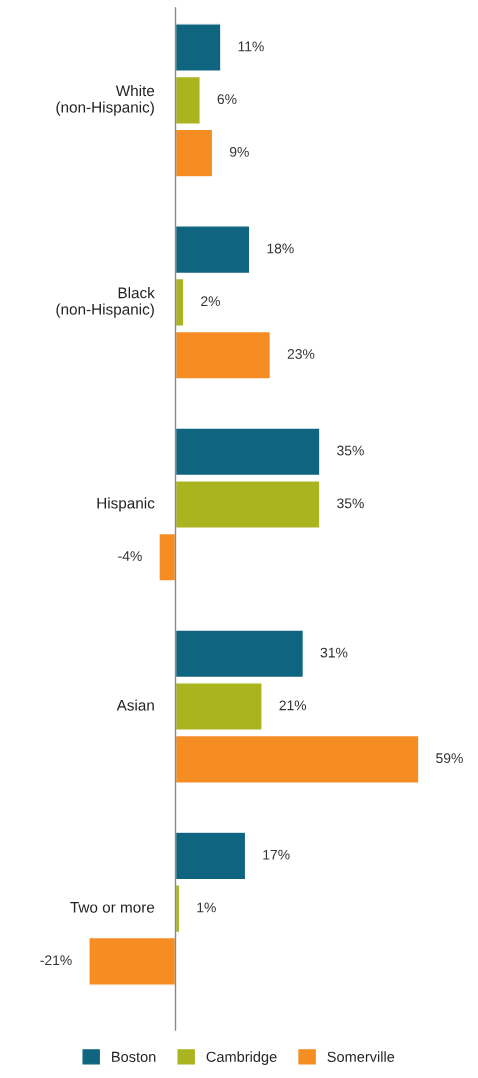 The image size is (478, 1078). What do you see at coordinates (105, 302) in the screenshot?
I see `y-tick-label: Black (non-Hispanic)` at bounding box center [105, 302].